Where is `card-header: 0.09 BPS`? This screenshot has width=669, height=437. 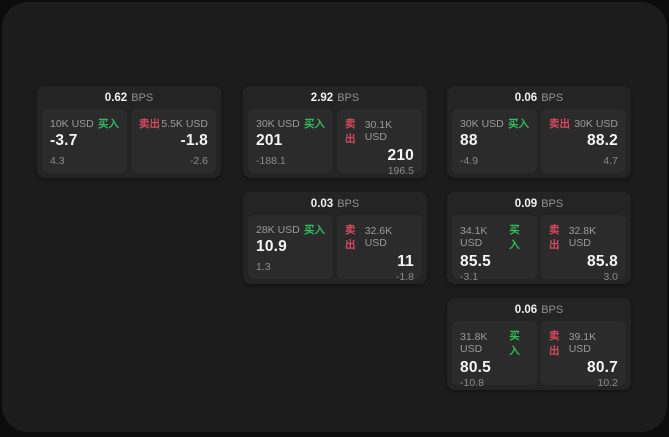 card-header: 0.09 BPS is located at coordinates (539, 203).